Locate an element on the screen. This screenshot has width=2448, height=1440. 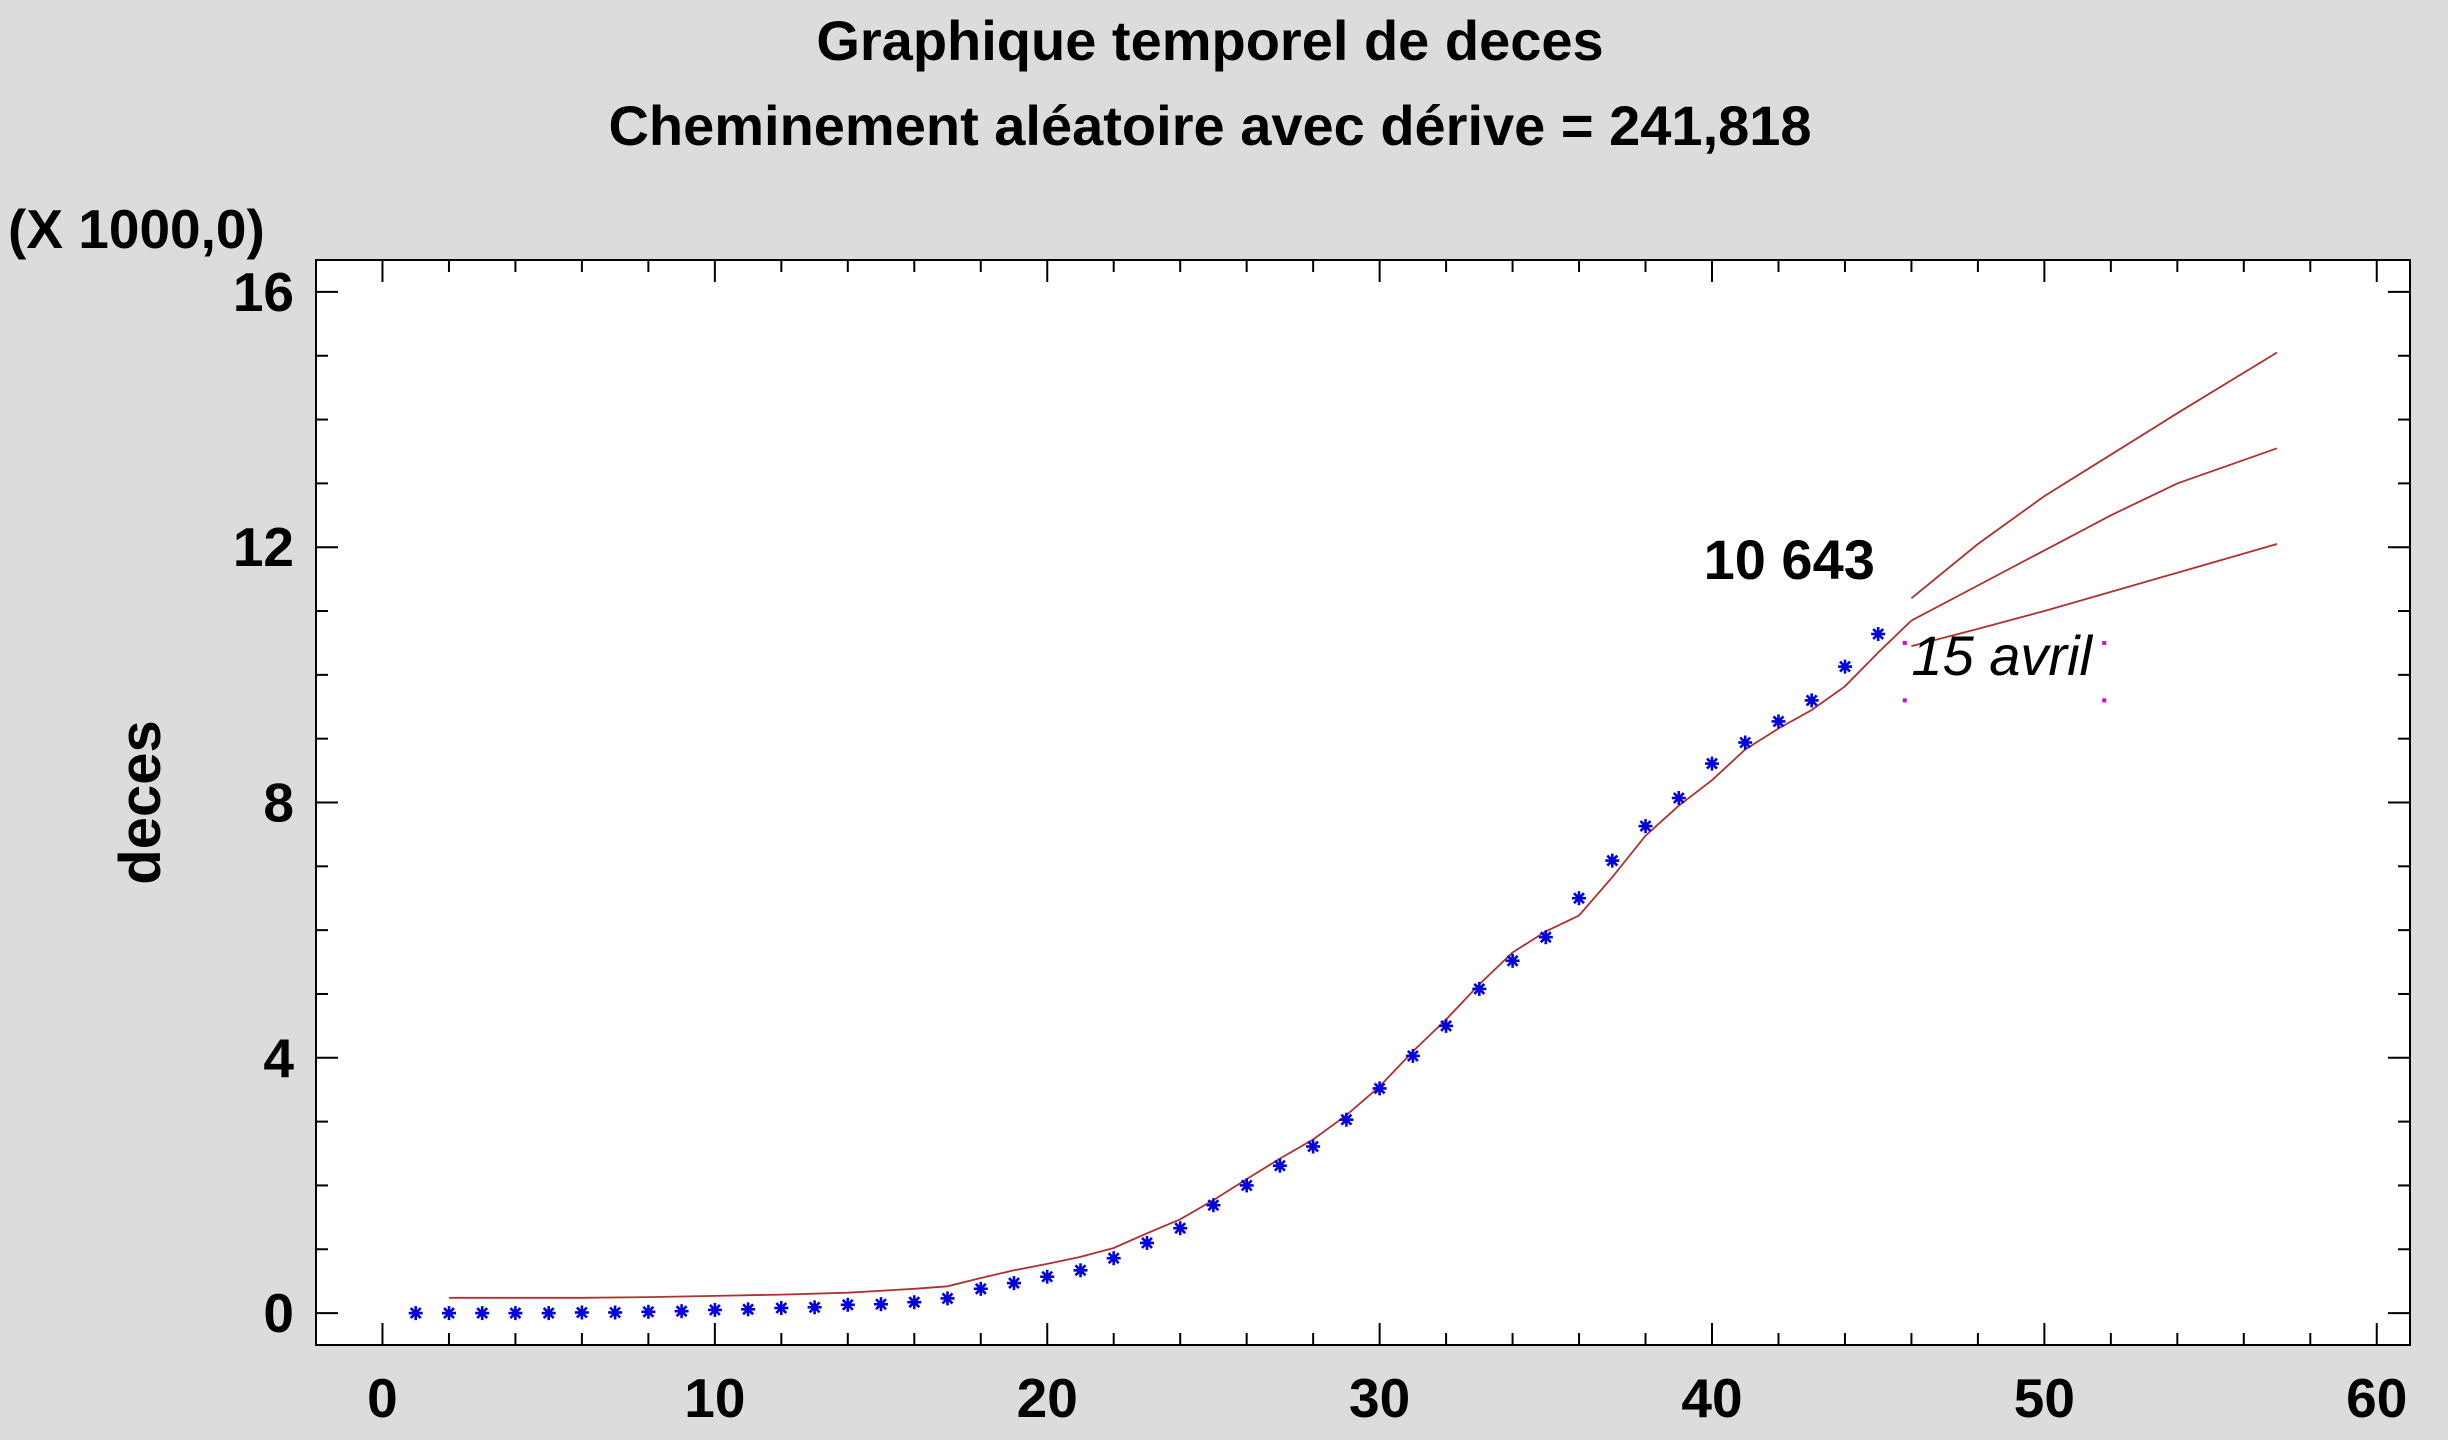
x-tick-label: 10 is located at coordinates (714, 1398).